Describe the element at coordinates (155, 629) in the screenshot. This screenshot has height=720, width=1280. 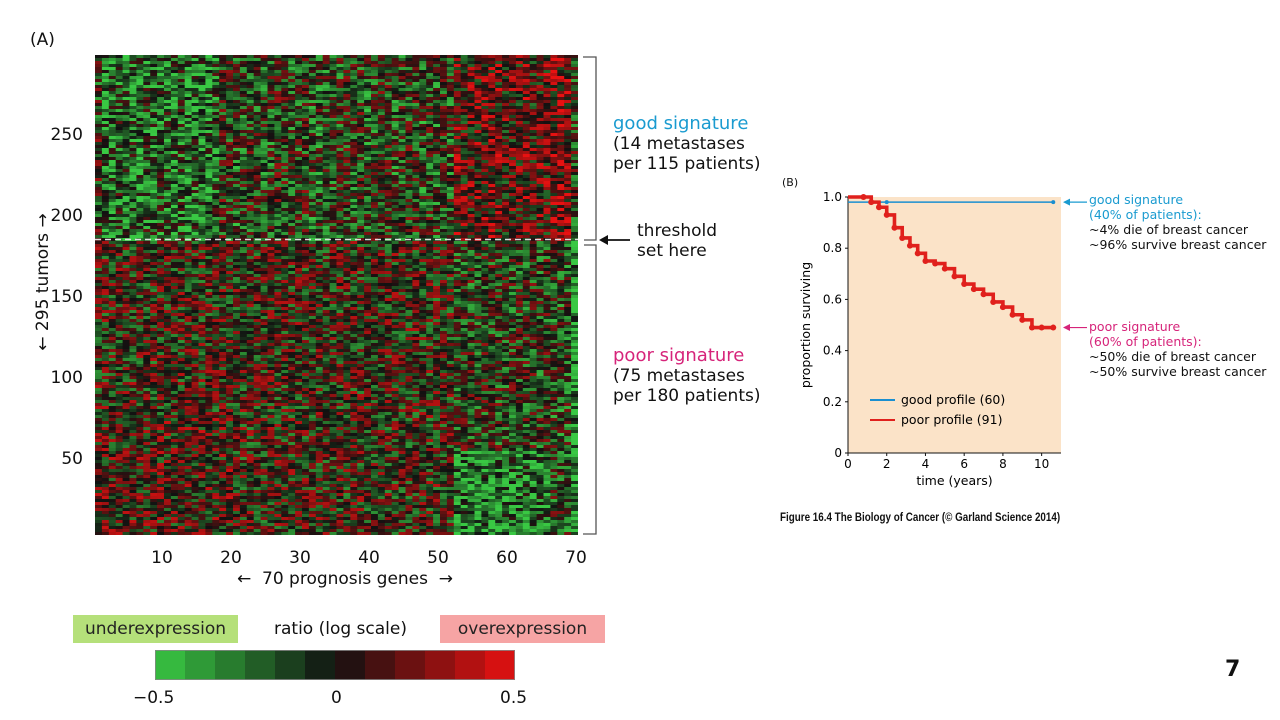
I see `underexpression-label: underexpression` at that location.